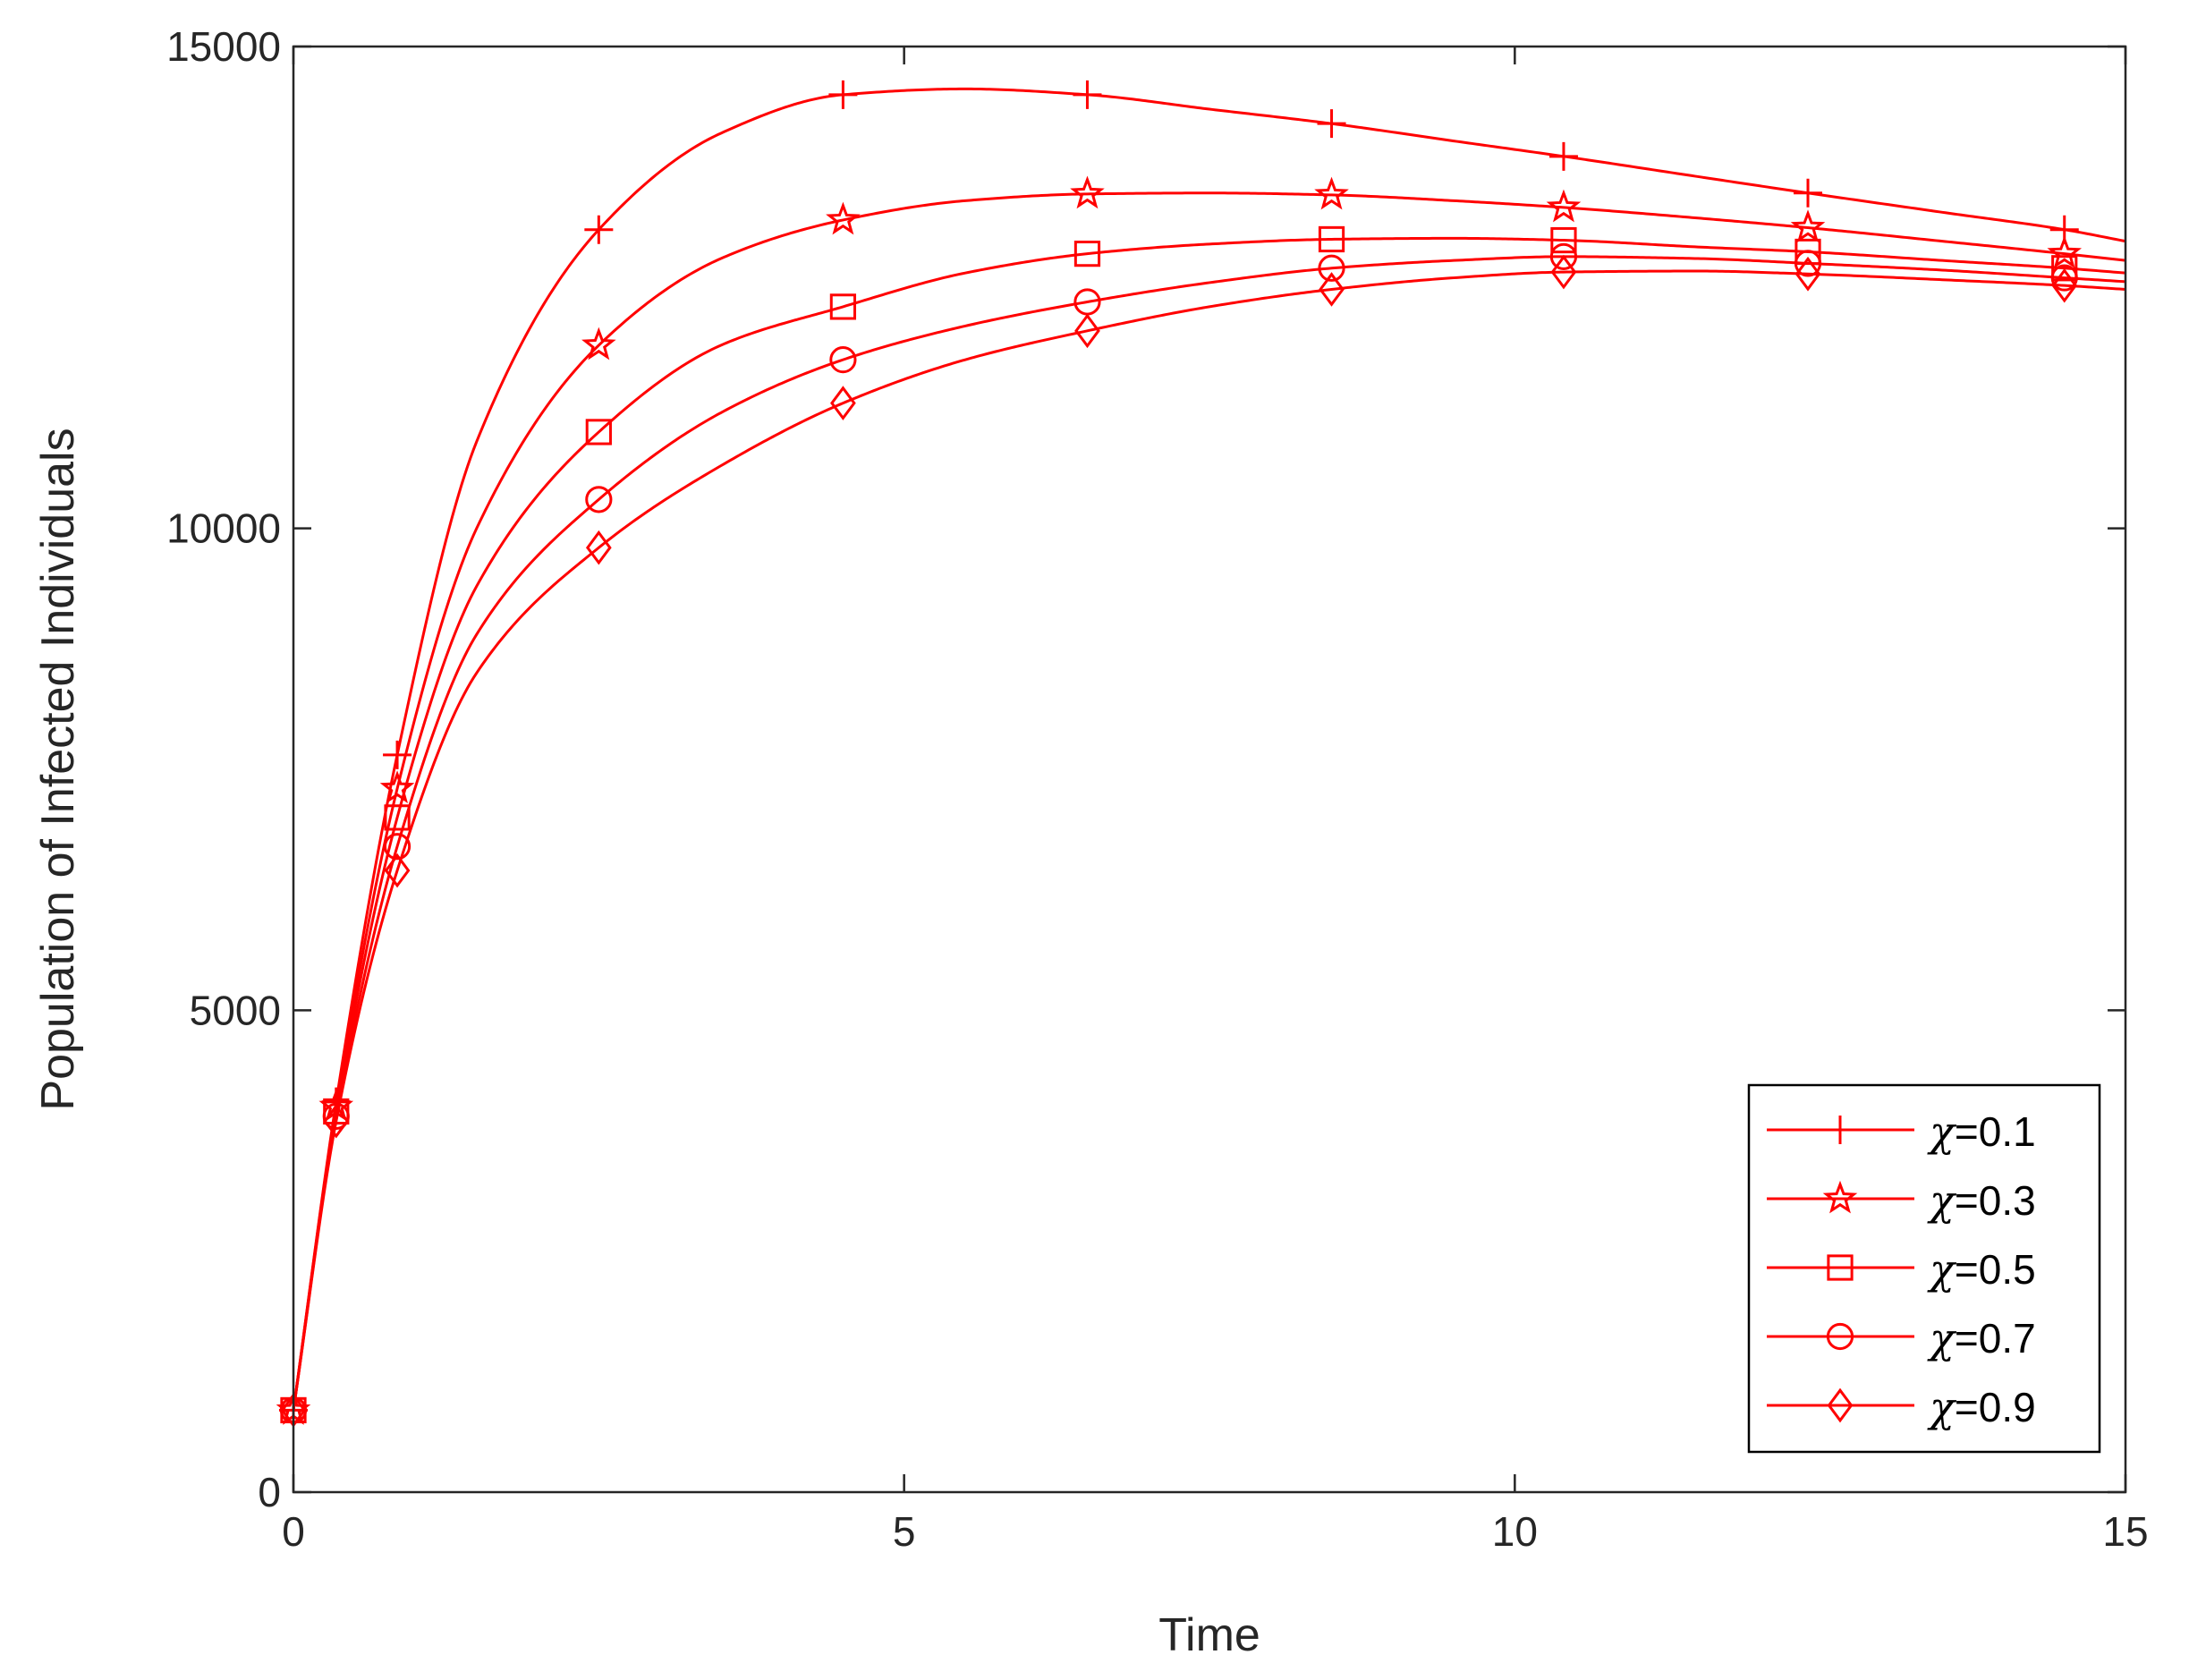  I want to click on legend-label: χ=0.1, so click(1982, 1131).